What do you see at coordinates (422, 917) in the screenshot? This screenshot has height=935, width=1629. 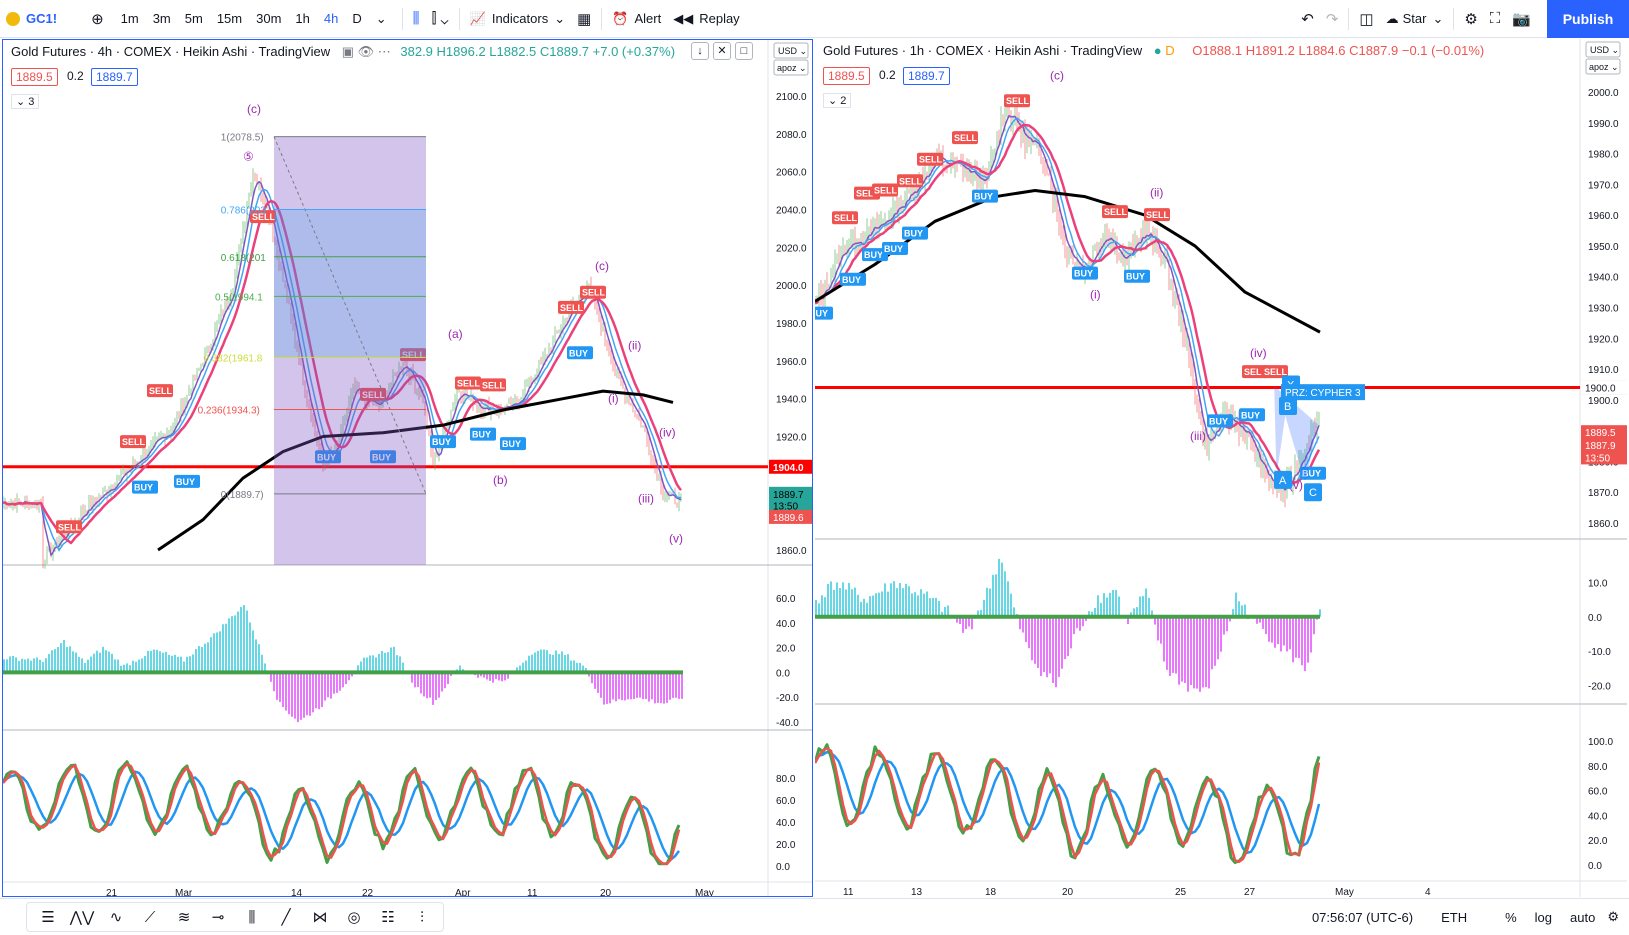 I see `fib-extension-icon: ⫶` at bounding box center [422, 917].